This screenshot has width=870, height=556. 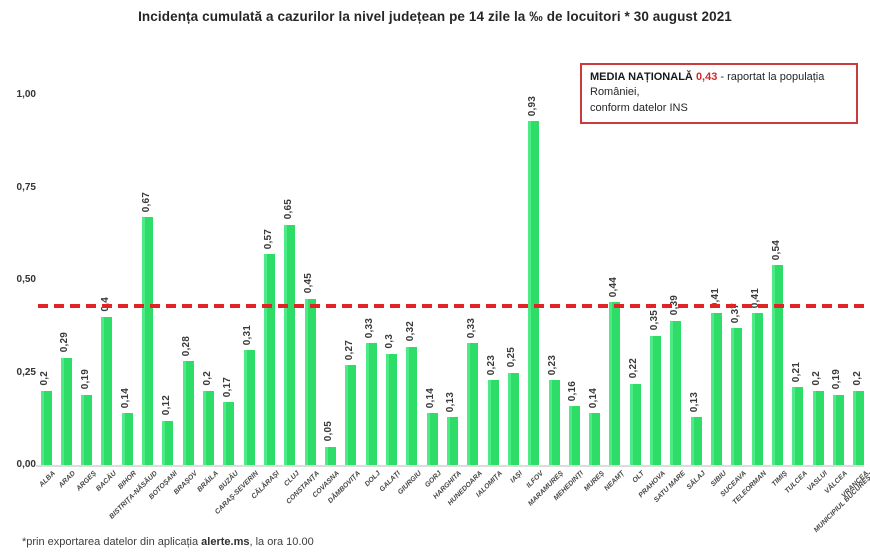 What do you see at coordinates (26, 94) in the screenshot?
I see `y-axis-tick-label: 1,00` at bounding box center [26, 94].